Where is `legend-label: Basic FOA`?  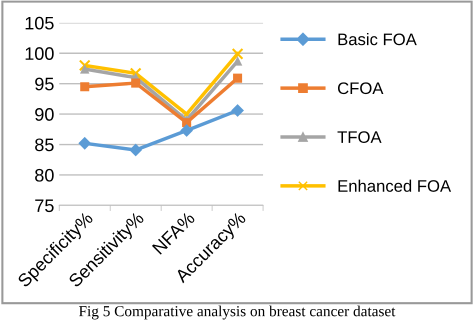 legend-label: Basic FOA is located at coordinates (377, 39).